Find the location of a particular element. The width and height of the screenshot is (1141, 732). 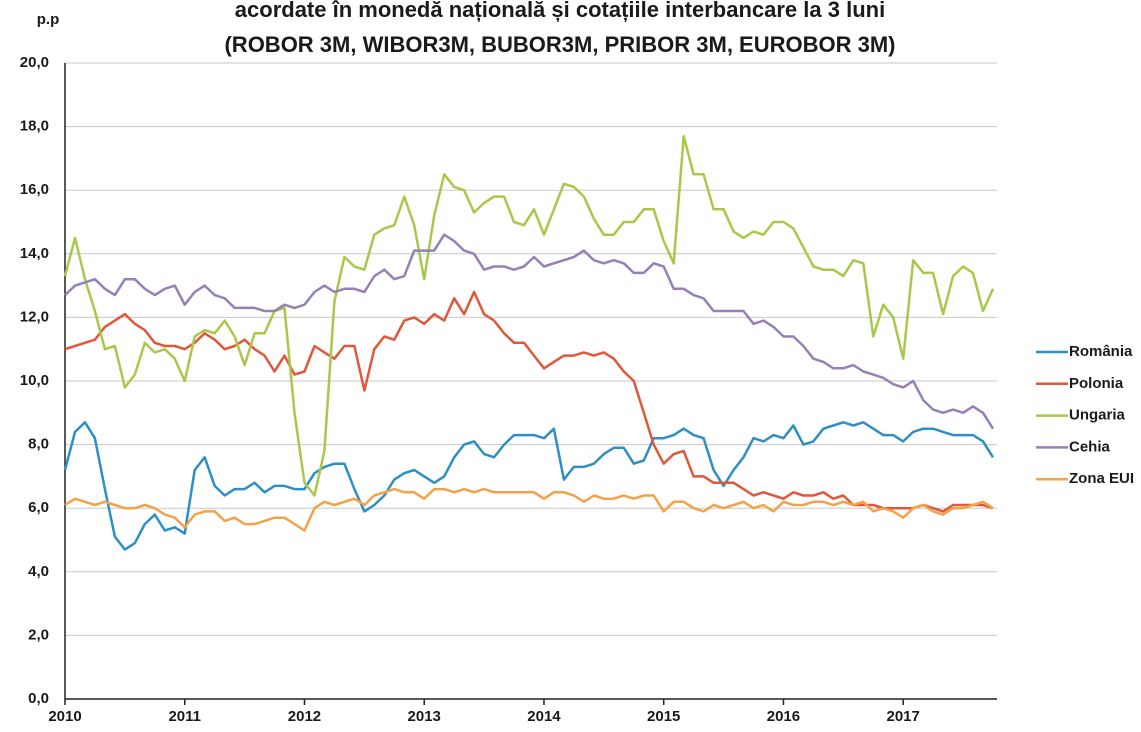

y-tick-label: 6,0 is located at coordinates (38, 507).